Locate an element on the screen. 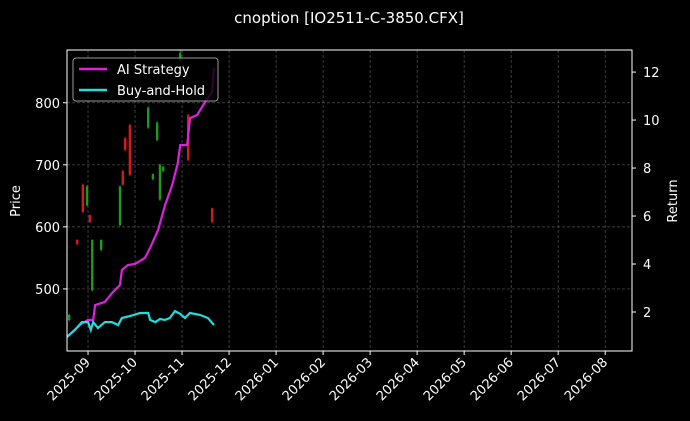 The width and height of the screenshot is (690, 421). legend: AI Strategy Buy-and-Hold is located at coordinates (145, 79).